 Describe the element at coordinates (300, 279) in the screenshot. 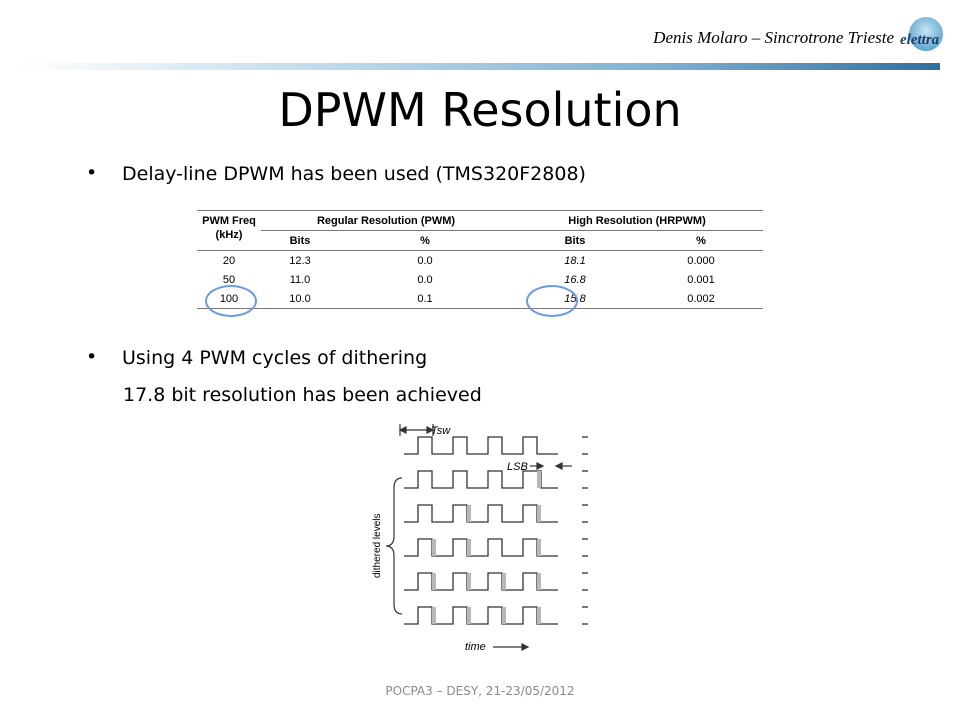

I see `table-cell: 11.0` at that location.